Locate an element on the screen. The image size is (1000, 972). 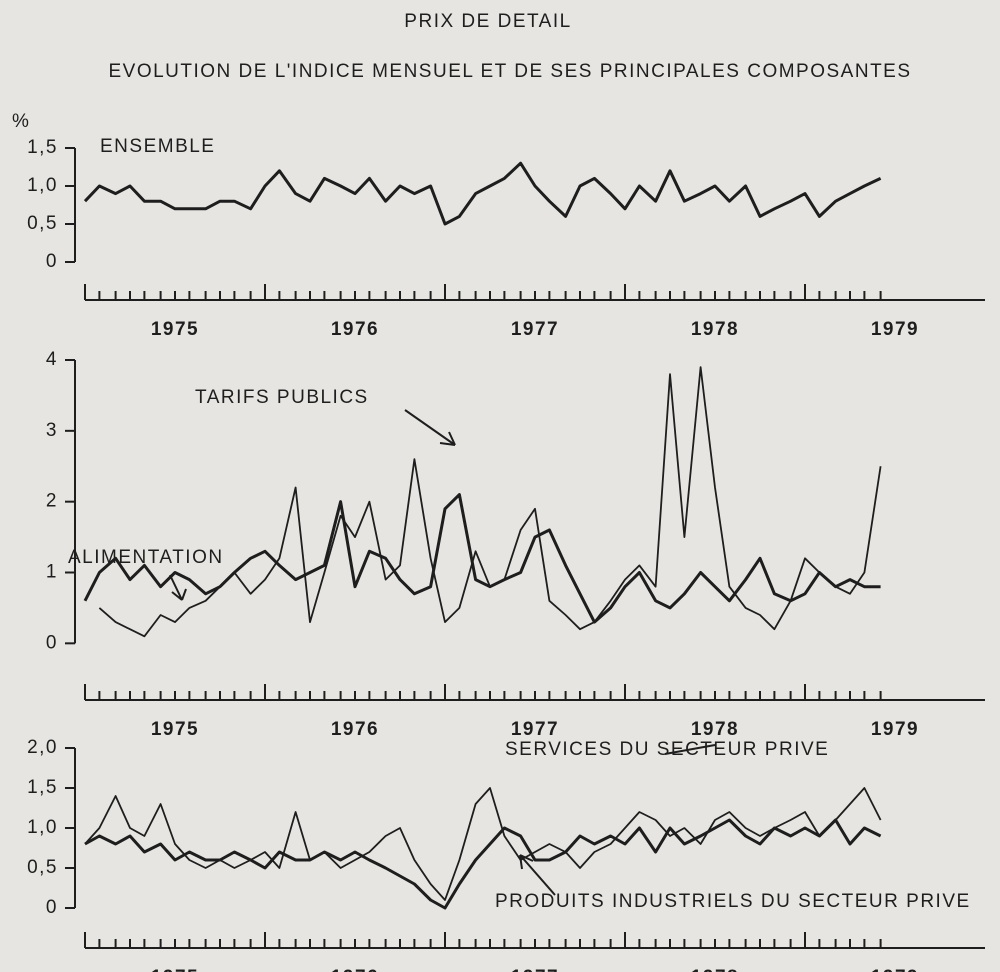
y-unit: % is located at coordinates (21, 121).